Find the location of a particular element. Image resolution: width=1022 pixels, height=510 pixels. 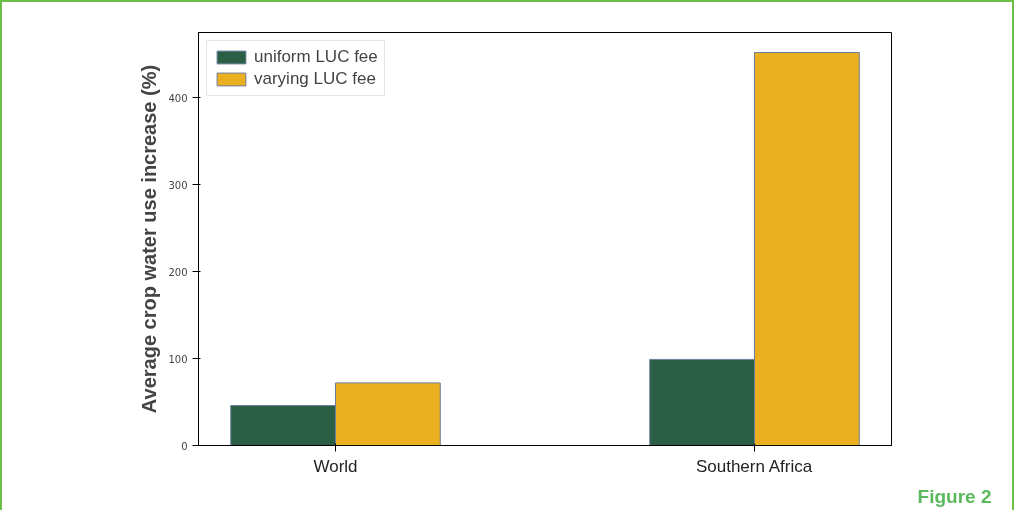

y-axis-title: Average crop water use increase (%) is located at coordinates (149, 239).